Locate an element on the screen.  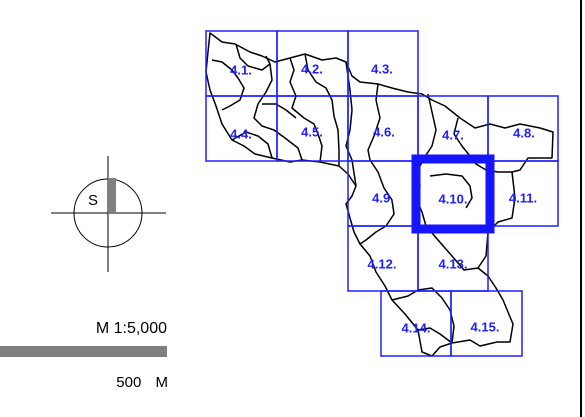
tile-label: 4.9. is located at coordinates (383, 197).